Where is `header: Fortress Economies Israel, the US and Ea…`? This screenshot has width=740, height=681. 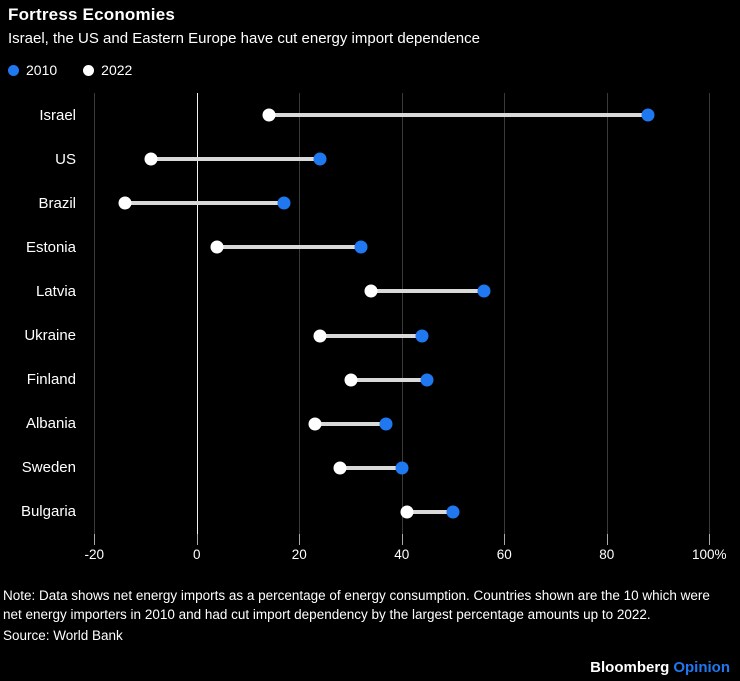
header: Fortress Economies Israel, the US and Ea… is located at coordinates (370, 23).